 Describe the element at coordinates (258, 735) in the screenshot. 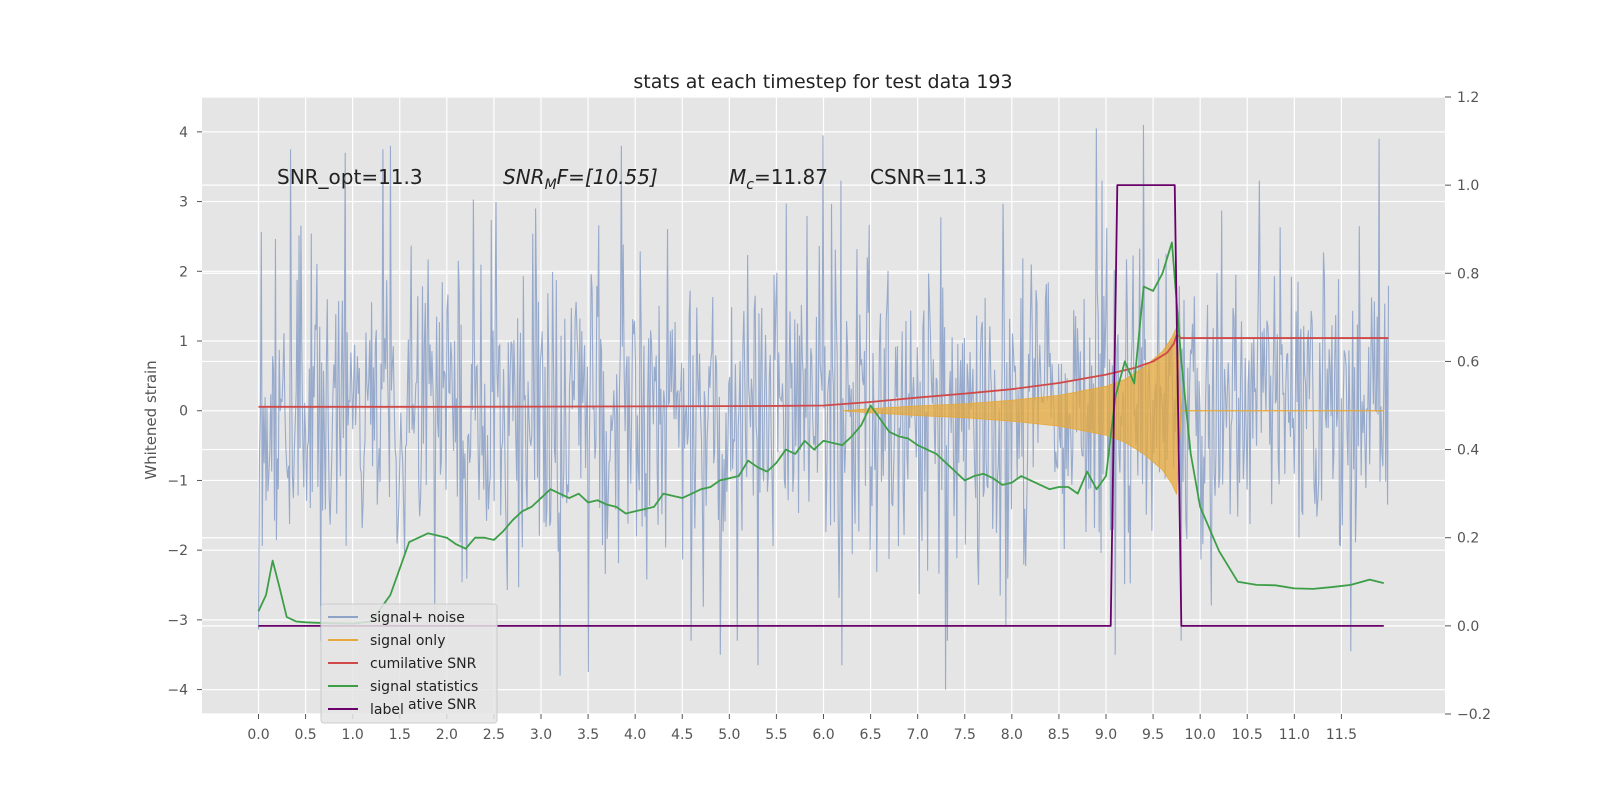

I see `x-tick-label-0: 0.0` at that location.